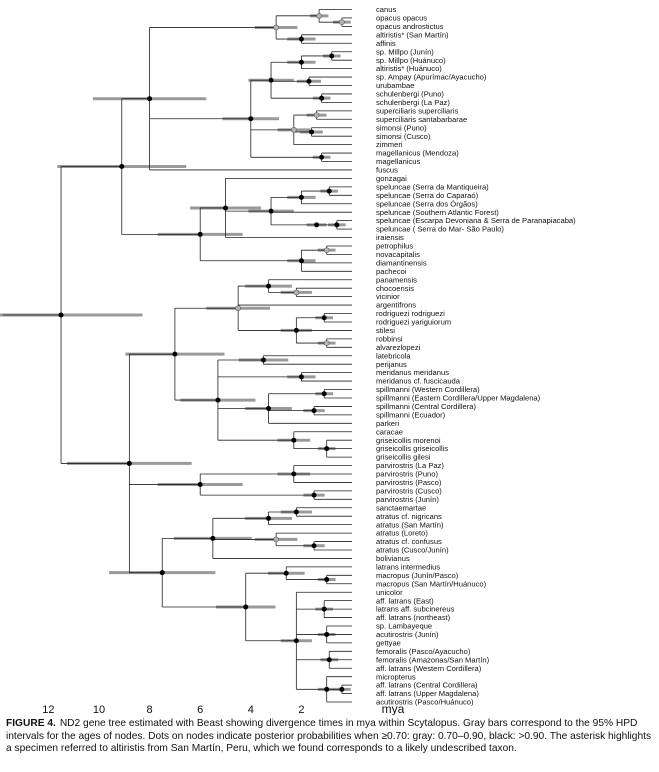  What do you see at coordinates (396, 676) in the screenshot?
I see `taxon-label: micropterus` at bounding box center [396, 676].